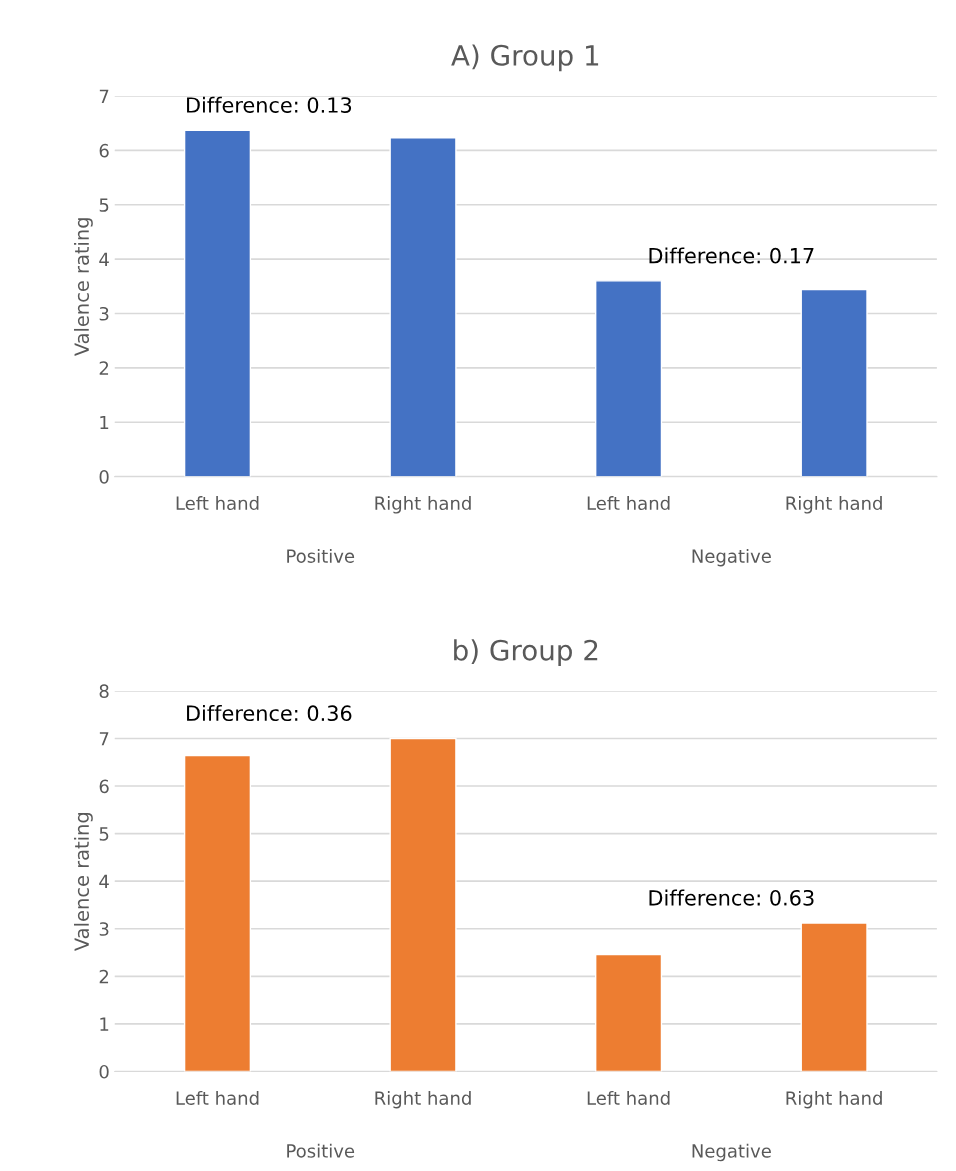 The height and width of the screenshot is (1171, 956). Describe the element at coordinates (269, 713) in the screenshot. I see `annotation: Difference: 0.36` at that location.